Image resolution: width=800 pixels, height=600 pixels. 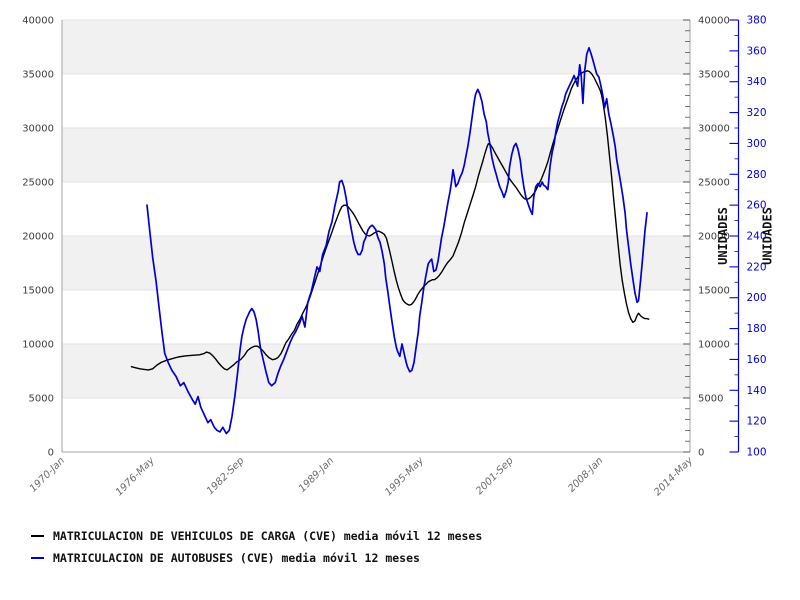 What do you see at coordinates (714, 345) in the screenshot?
I see `y-right-tick-label: 10000` at bounding box center [714, 345].